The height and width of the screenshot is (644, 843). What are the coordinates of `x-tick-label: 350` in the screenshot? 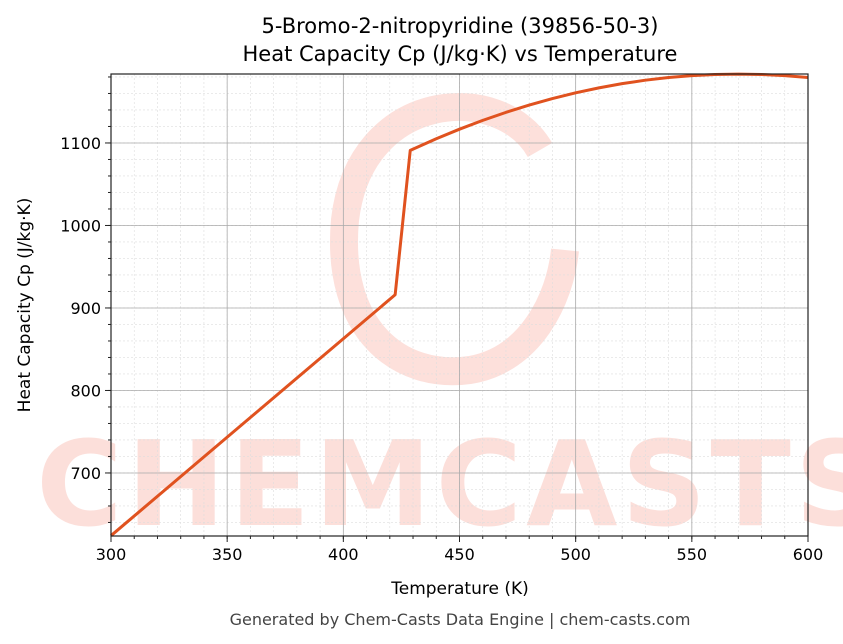 It's located at (227, 554).